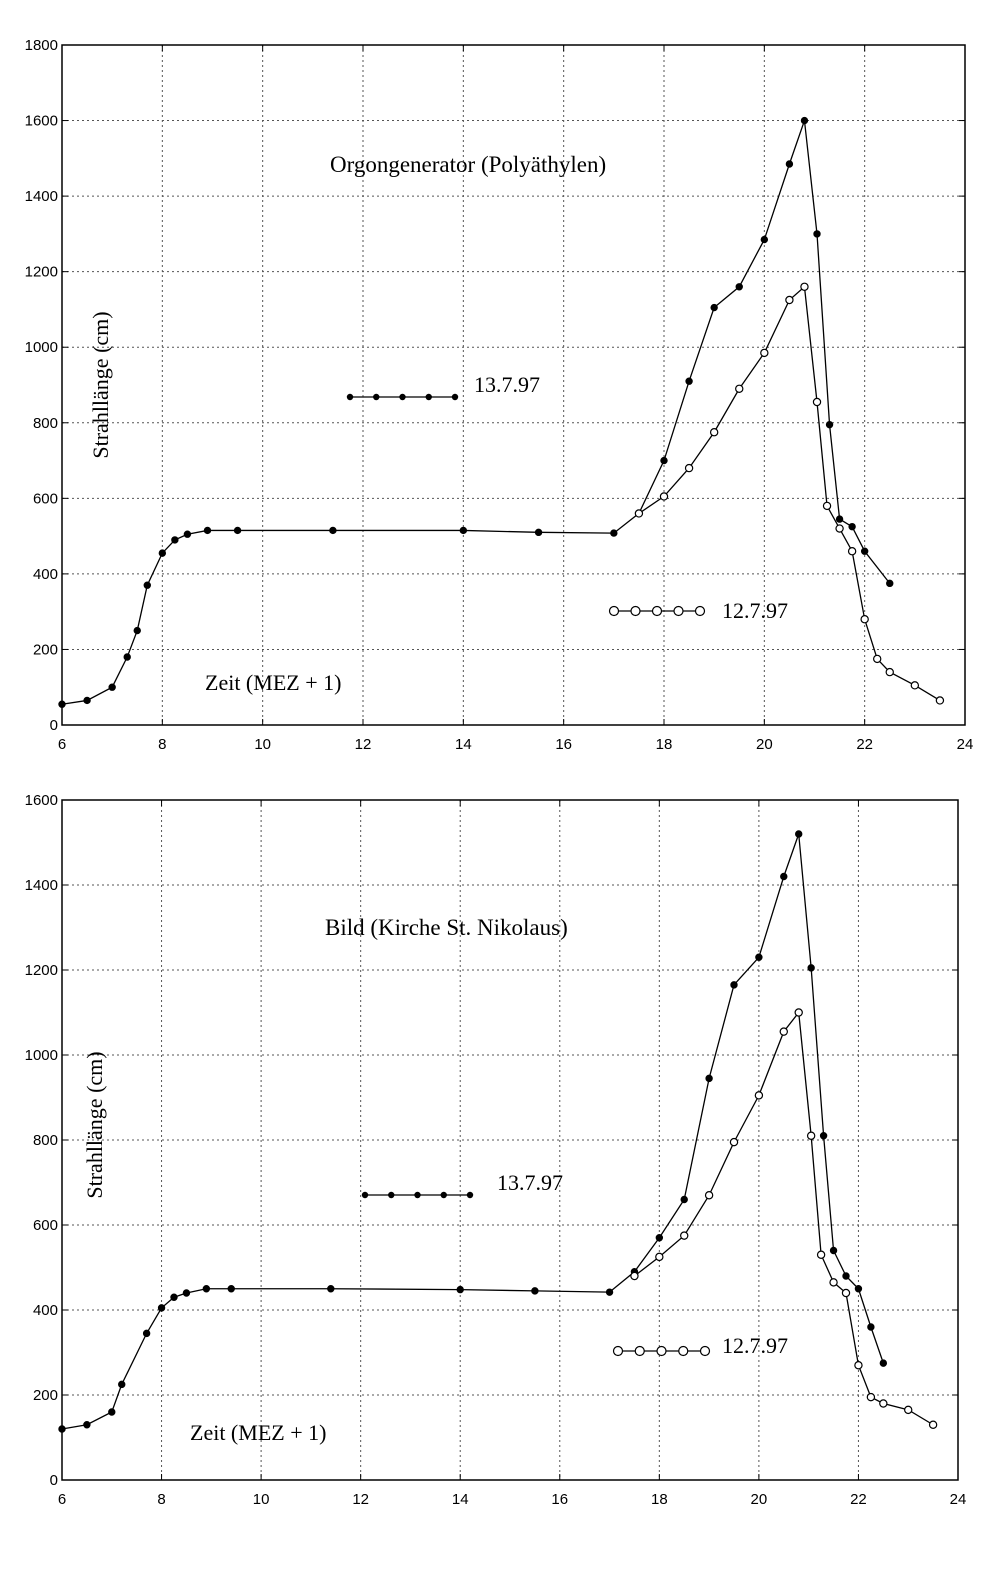  What do you see at coordinates (360, 1499) in the screenshot?
I see `x-tick-label: 12` at bounding box center [360, 1499].